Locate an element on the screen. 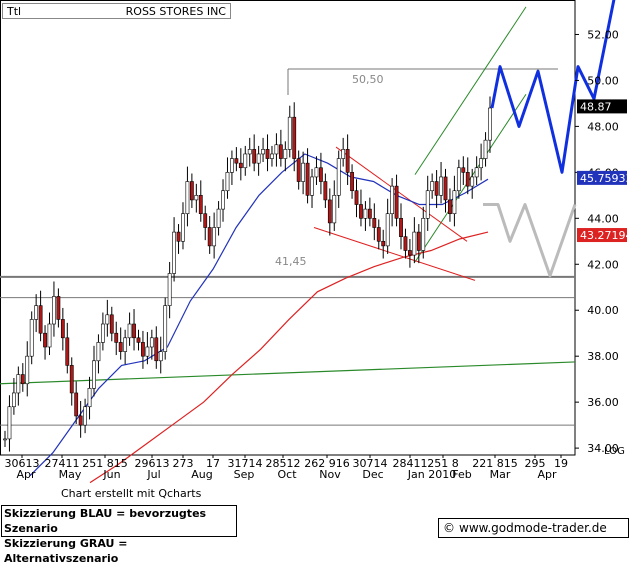 This screenshot has width=631, height=566. y-tick-label: 42.00 is located at coordinates (603, 264).